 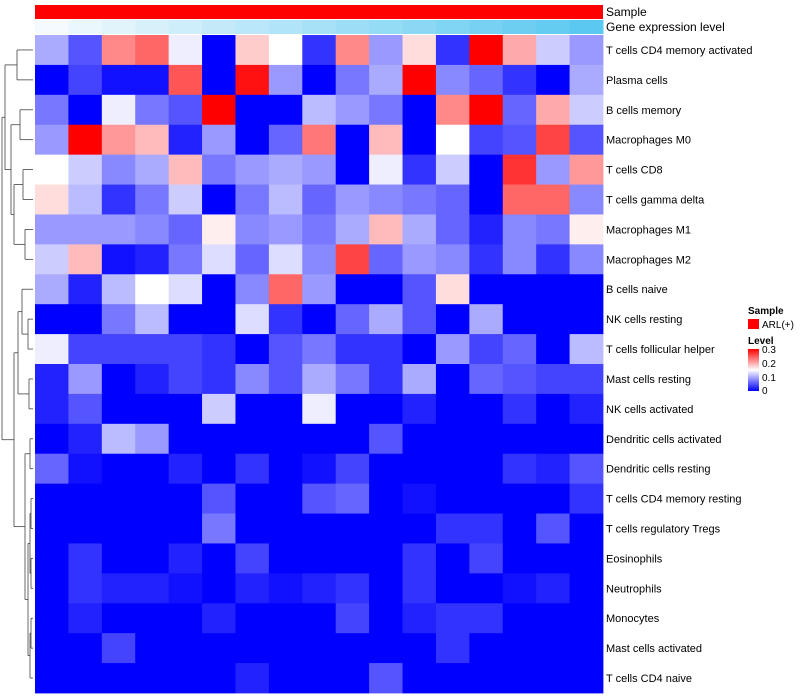 What do you see at coordinates (664, 440) in the screenshot?
I see `row-label: Dendritic cells activated` at bounding box center [664, 440].